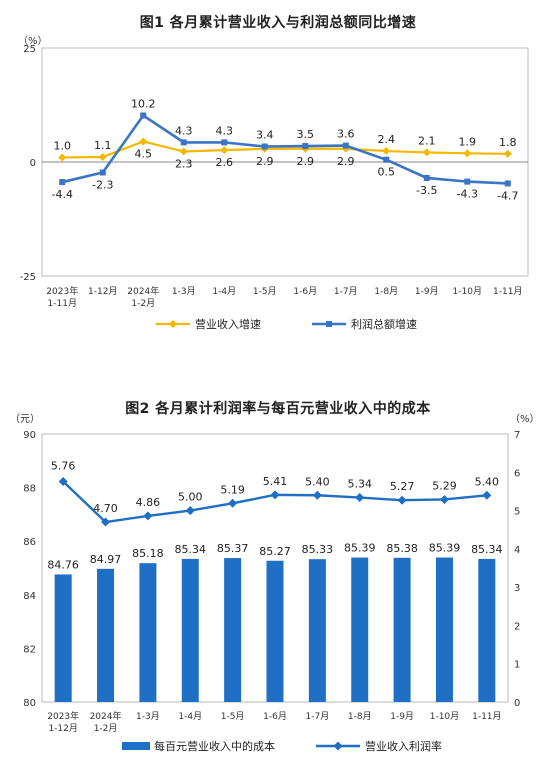 Image resolution: width=556 pixels, height=767 pixels. Describe the element at coordinates (359, 484) in the screenshot. I see `profit-rate-data-label: 5.34` at that location.